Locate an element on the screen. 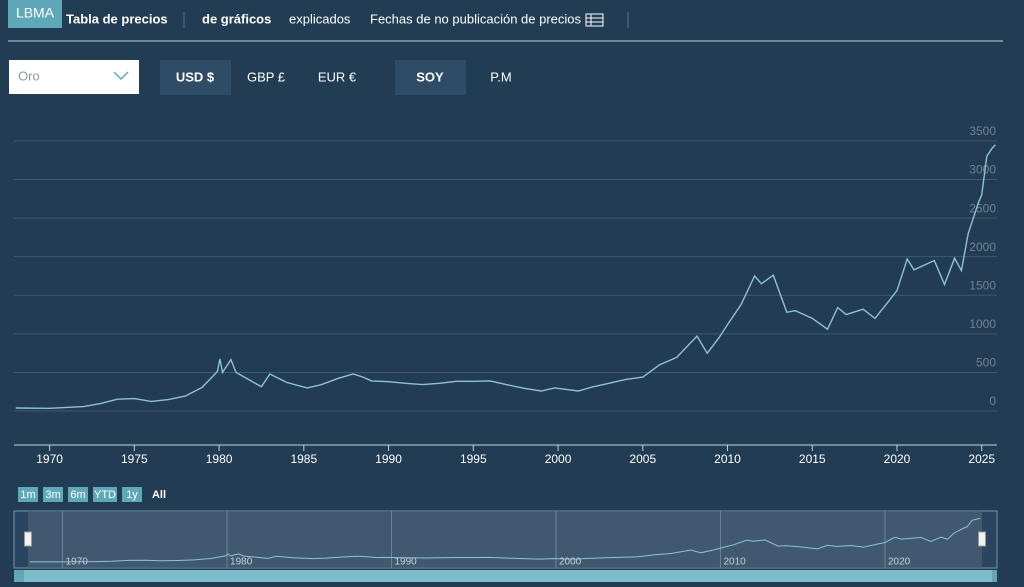 This screenshot has width=1024, height=587. navigator-tick-label: 2020 is located at coordinates (899, 562).